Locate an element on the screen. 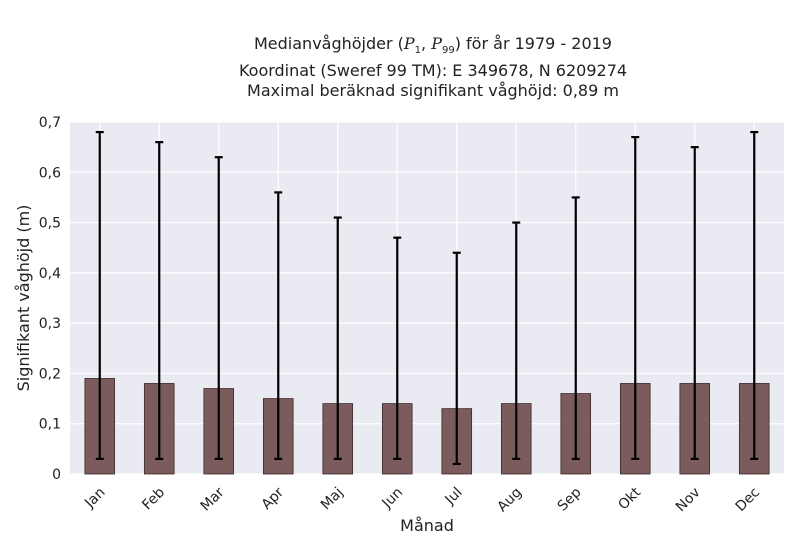 The height and width of the screenshot is (550, 800). x-tick-label: Sep is located at coordinates (570, 499).